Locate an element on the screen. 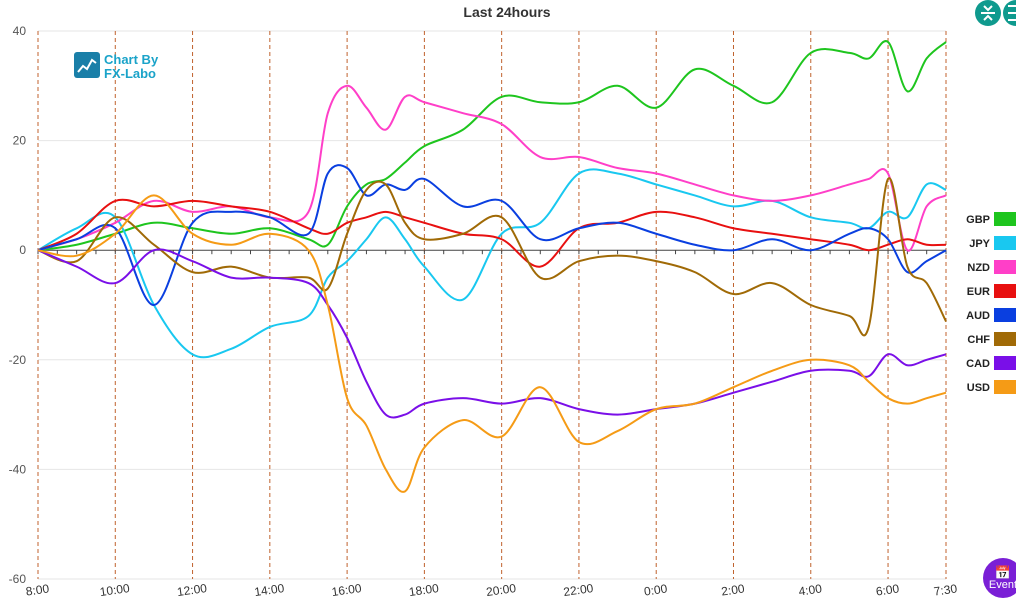 The height and width of the screenshot is (601, 1016). legend: GBP JPY NZD EUR AUD CHF CAD USD is located at coordinates (991, 303).